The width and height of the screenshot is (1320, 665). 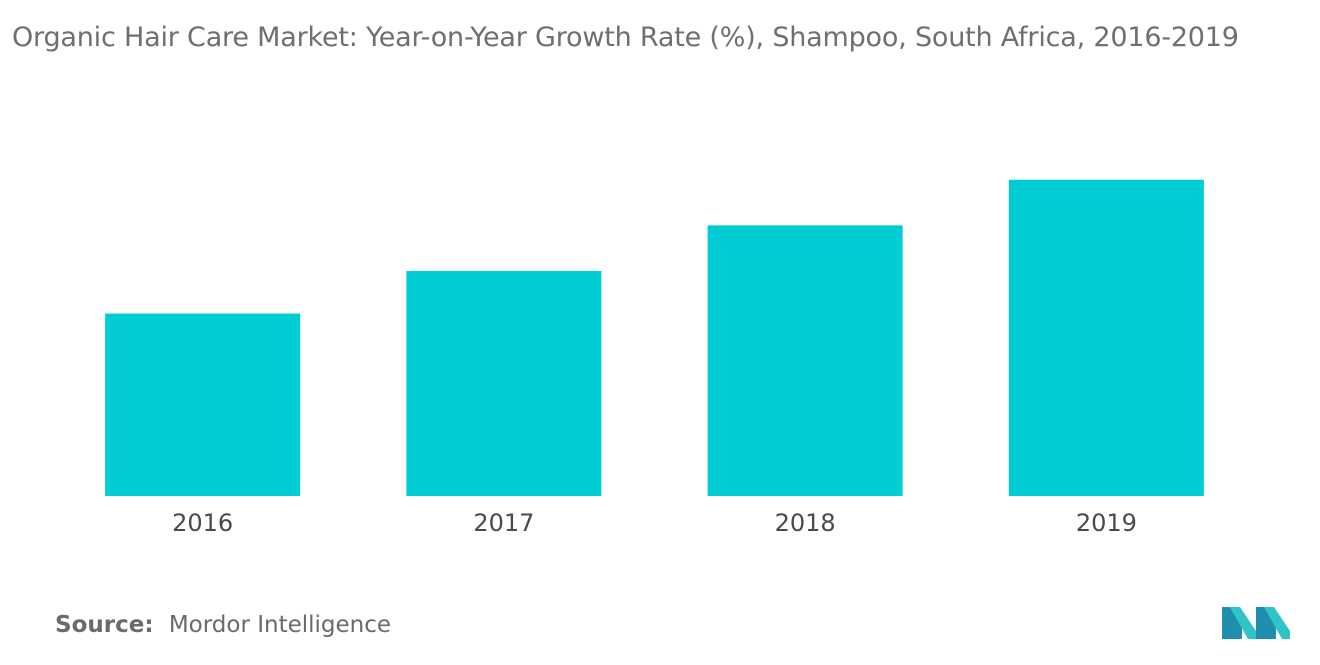 I want to click on bar-2018, so click(x=805, y=360).